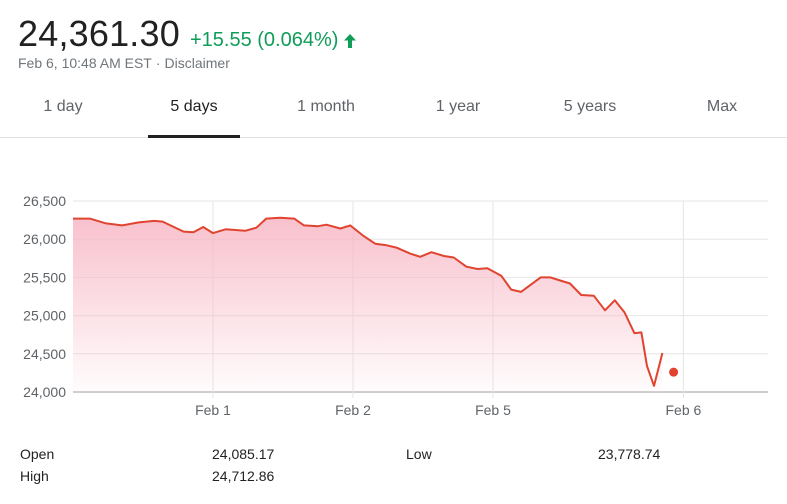 The height and width of the screenshot is (504, 787). What do you see at coordinates (187, 34) in the screenshot?
I see `price-row: 24,361.30 +15.55 (0.064%)` at bounding box center [187, 34].